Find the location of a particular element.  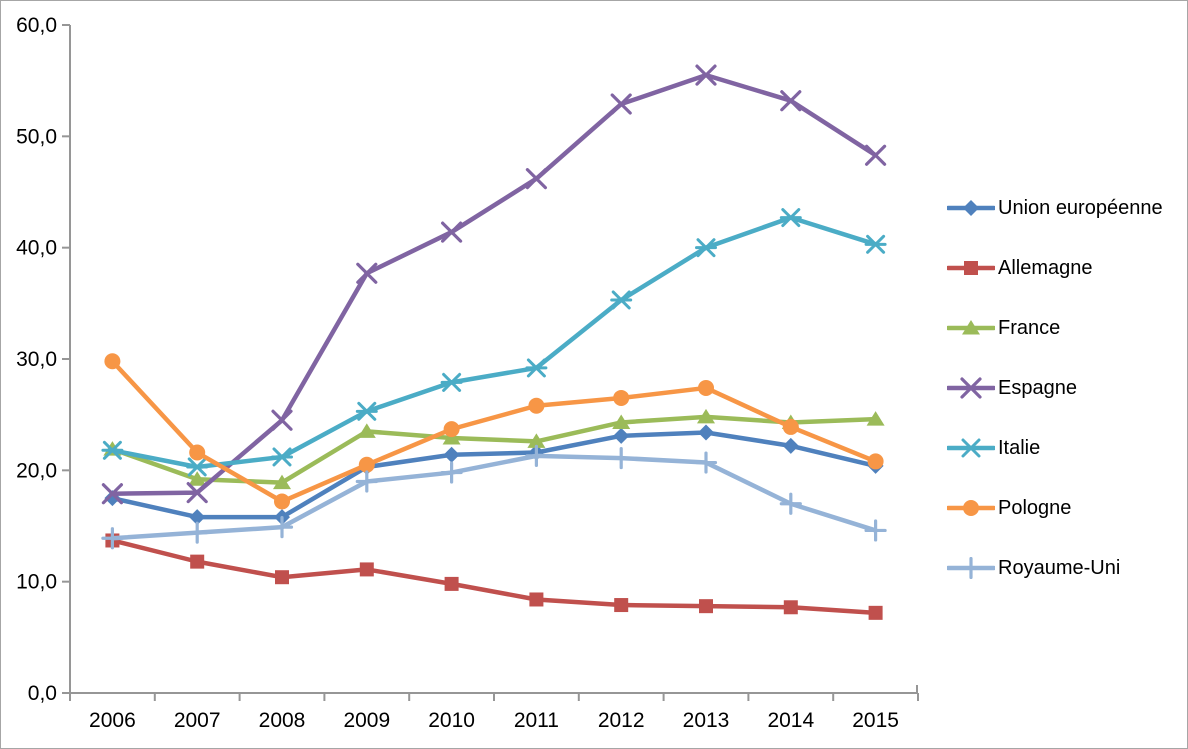

legend-item-allemagne: Allemagne is located at coordinates (1055, 268).